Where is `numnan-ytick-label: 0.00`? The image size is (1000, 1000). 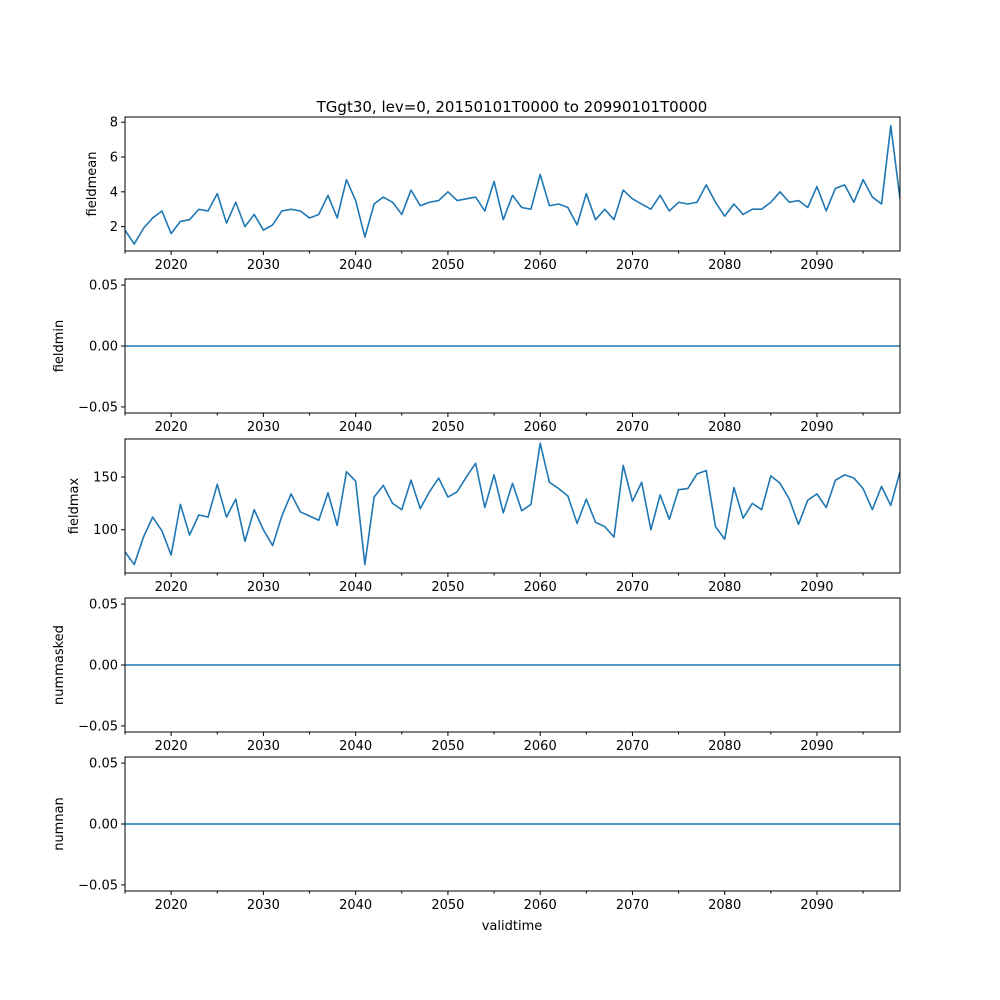 numnan-ytick-label: 0.00 is located at coordinates (103, 825).